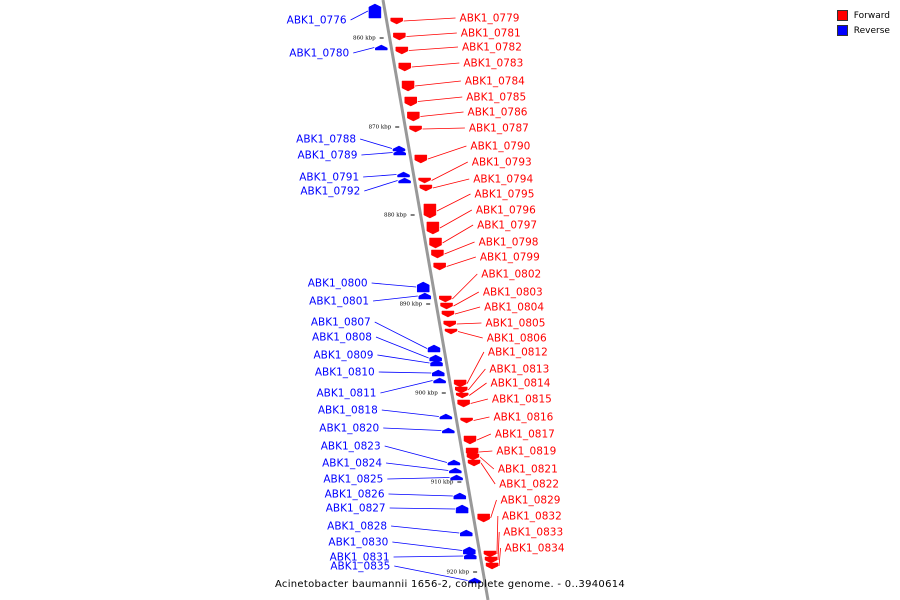 The image size is (900, 600). What do you see at coordinates (511, 275) in the screenshot?
I see `gene-label: ABK1_0802` at bounding box center [511, 275].